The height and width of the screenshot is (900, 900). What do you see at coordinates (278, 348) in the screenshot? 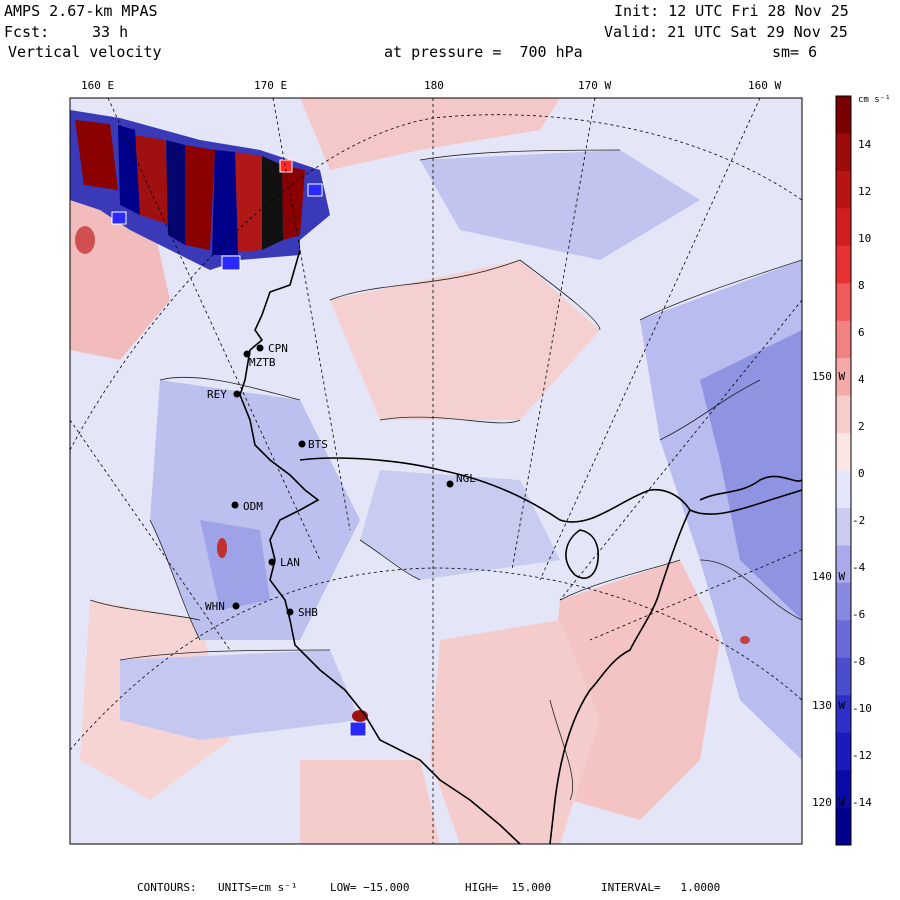
I see `station-label-cpn: CPN` at bounding box center [278, 348].